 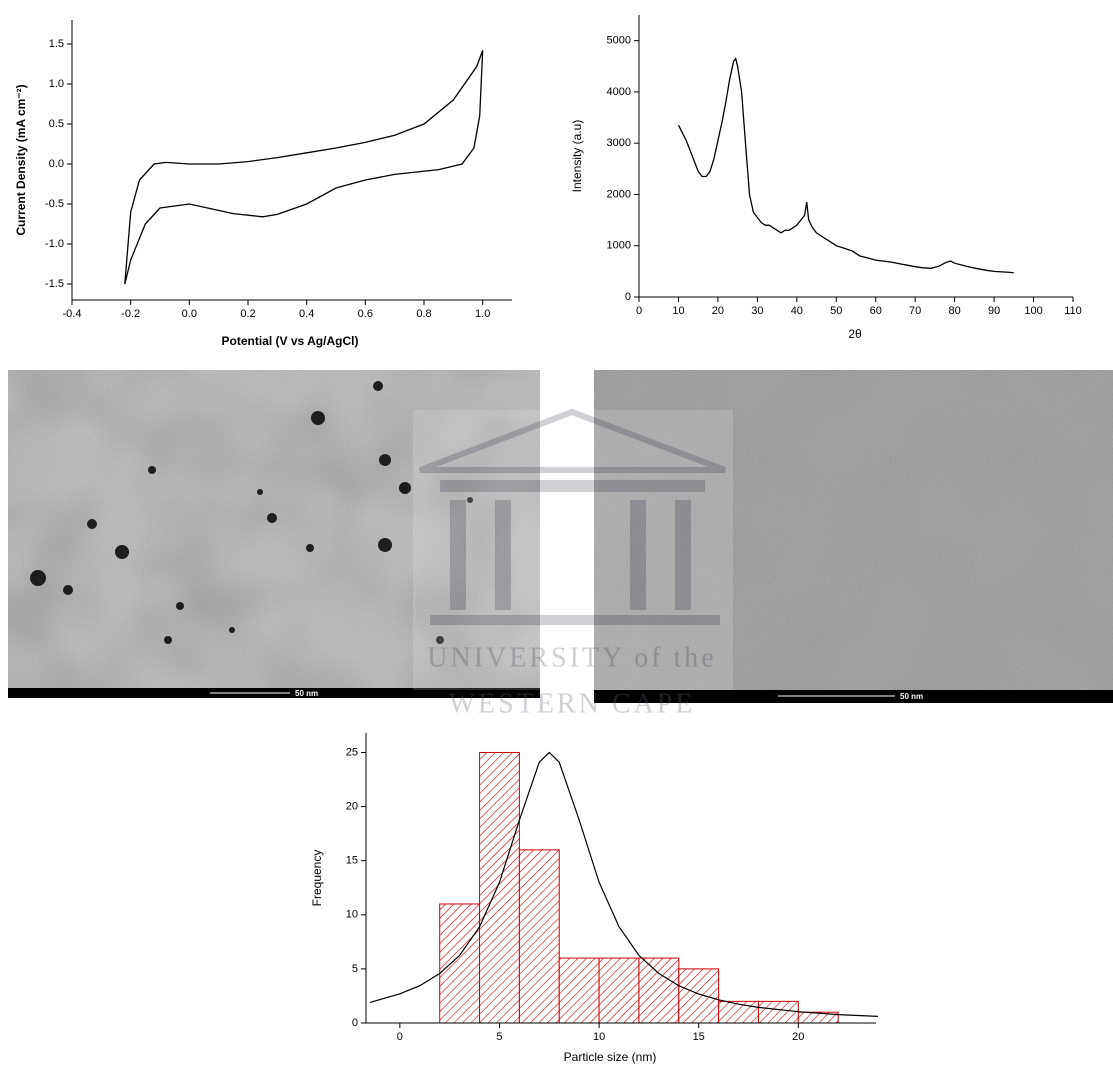 What do you see at coordinates (571, 657) in the screenshot?
I see `watermark-line1: UNIVERSITY of the` at bounding box center [571, 657].